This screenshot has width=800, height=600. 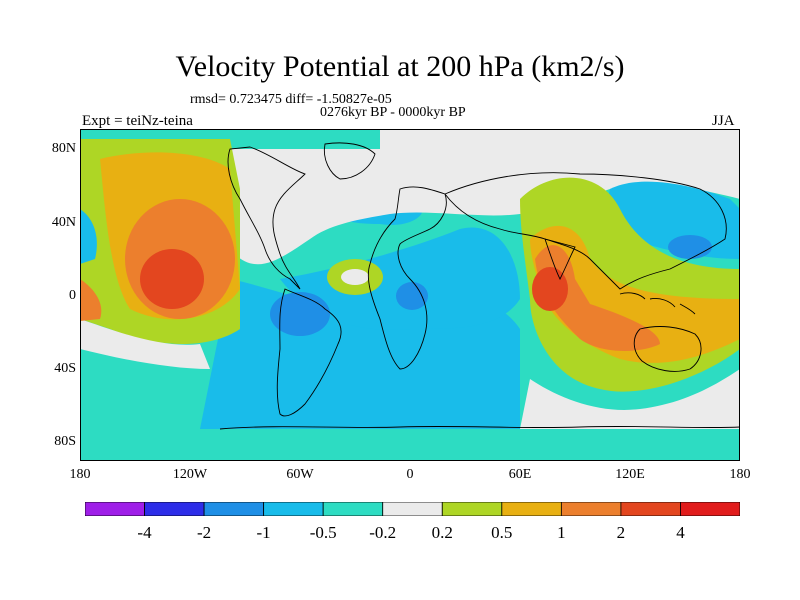 I want to click on colorbar-label: -1, so click(x=263, y=532).